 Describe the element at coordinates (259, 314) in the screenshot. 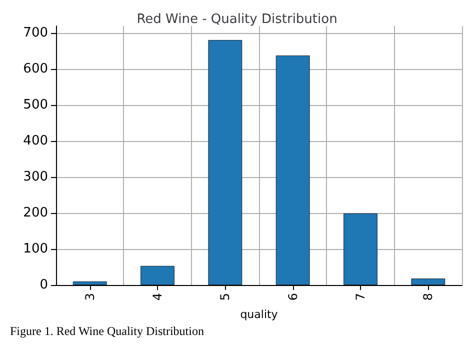

I see `x-axis-title: quality` at that location.